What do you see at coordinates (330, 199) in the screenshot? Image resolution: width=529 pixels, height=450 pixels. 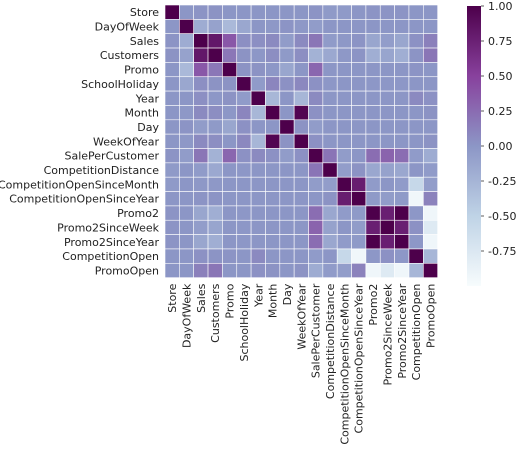 I see `heatmap-cell-CompetitionOpenSinceYear-CompetitionDistance` at bounding box center [330, 199].